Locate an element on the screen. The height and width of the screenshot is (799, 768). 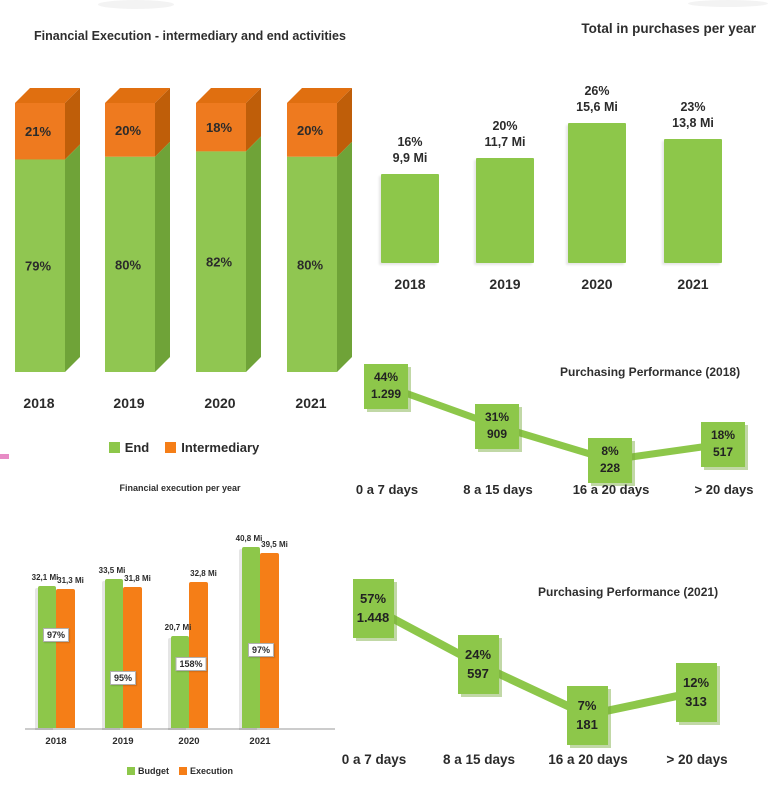
point-value-label: 1.448 is located at coordinates (373, 617).